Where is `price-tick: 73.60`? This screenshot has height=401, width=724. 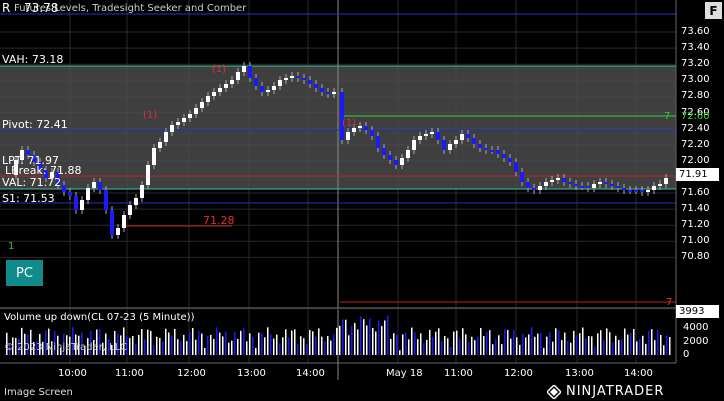 price-tick: 73.60 is located at coordinates (695, 31).